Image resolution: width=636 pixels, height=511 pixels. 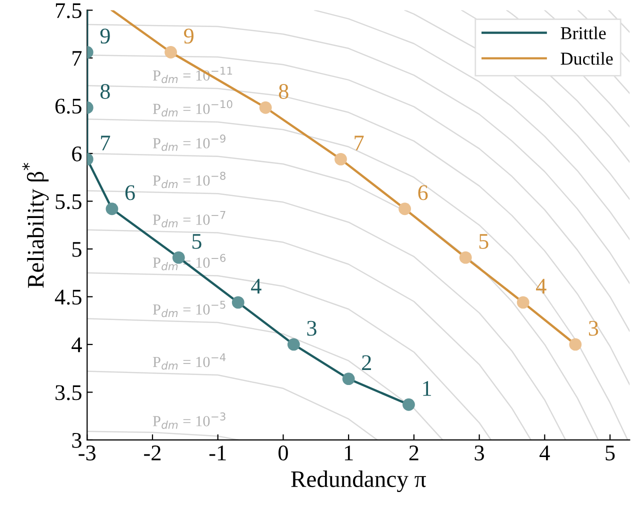 What do you see at coordinates (192, 108) in the screenshot?
I see `annotation: P$_{dm}$ = 10$^{−10}$` at bounding box center [192, 108].